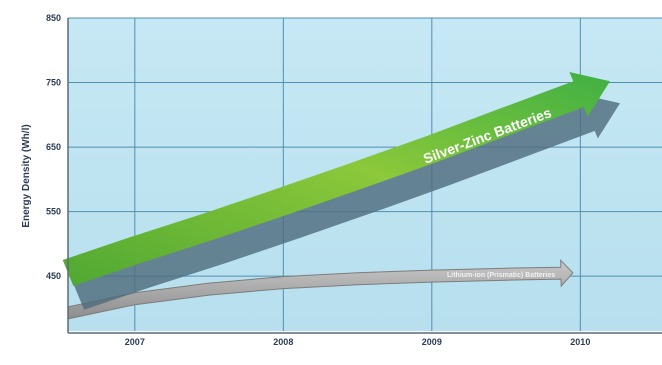 Image resolution: width=662 pixels, height=365 pixels. Describe the element at coordinates (53, 276) in the screenshot. I see `y-tick-label-0: 450` at that location.